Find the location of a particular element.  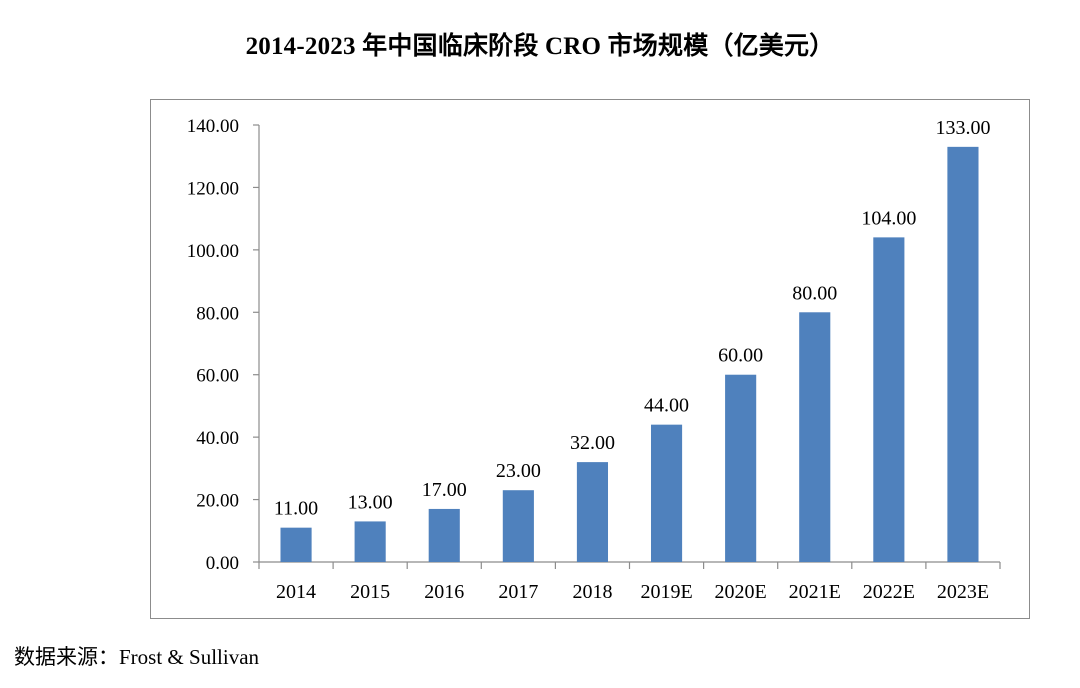

y-tick-label: 140.00 is located at coordinates (213, 126).